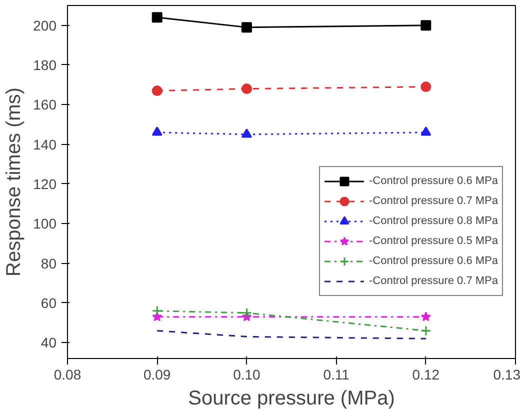 The image size is (526, 417). Describe the element at coordinates (68, 374) in the screenshot. I see `x-tick-label: 0.08` at that location.